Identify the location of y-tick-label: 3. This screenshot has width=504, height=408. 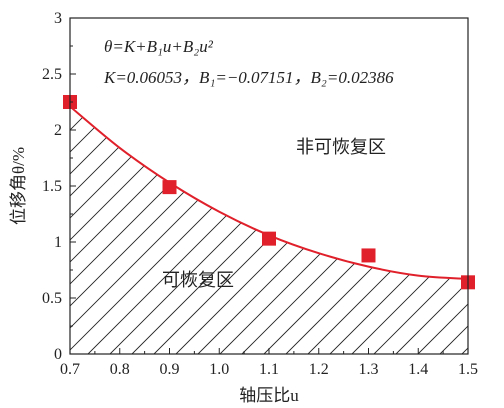
(58, 18).